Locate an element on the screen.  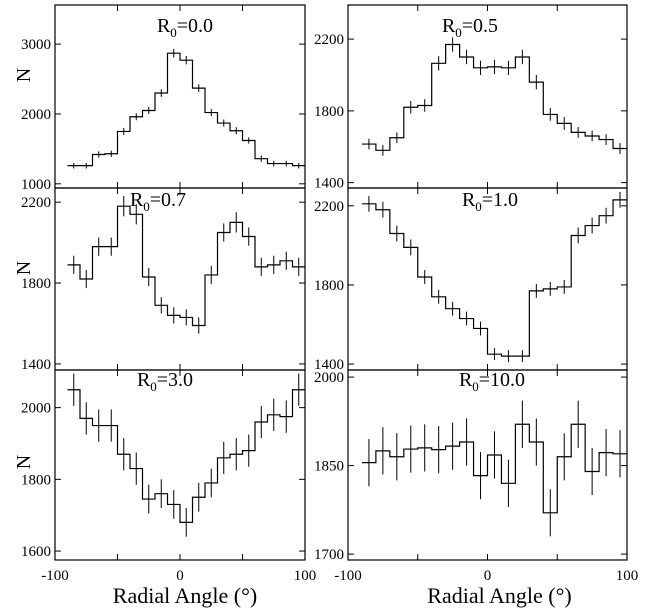
panel-title-rest: =10.0 is located at coordinates (502, 380).